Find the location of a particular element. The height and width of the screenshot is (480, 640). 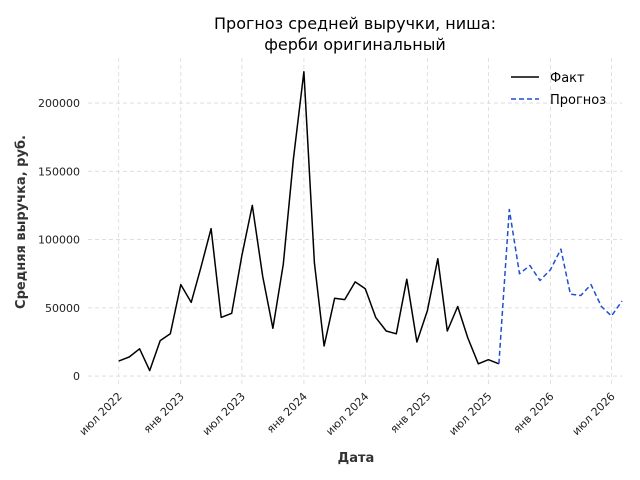

y-axis-label: Средняя выручка, руб. is located at coordinates (21, 222).